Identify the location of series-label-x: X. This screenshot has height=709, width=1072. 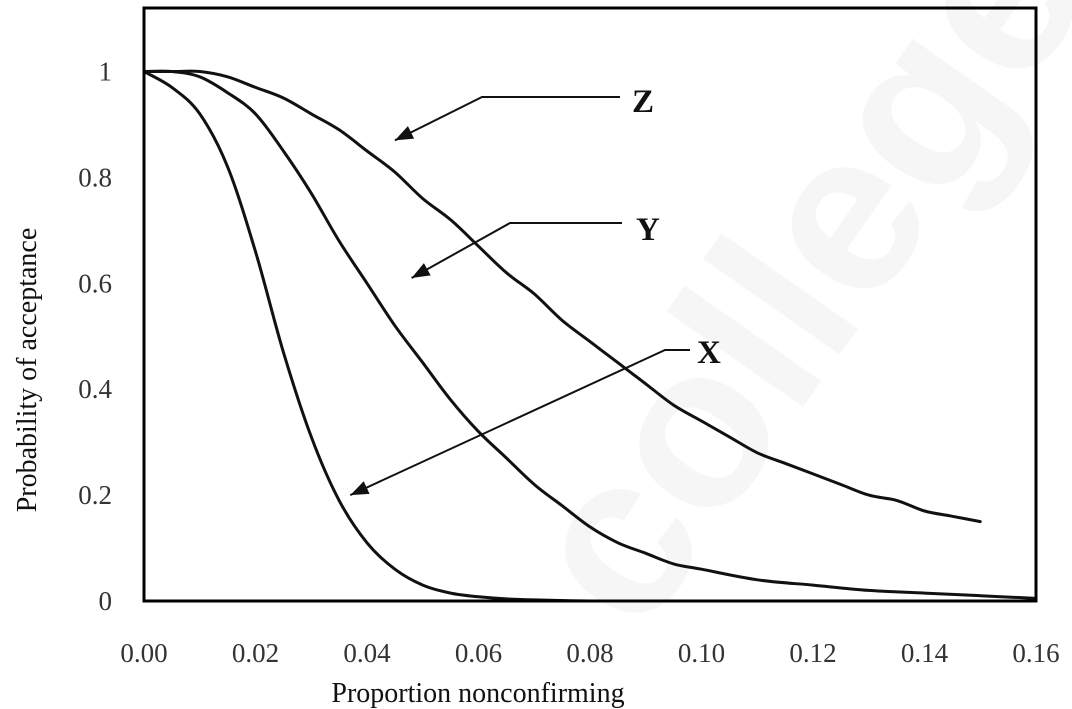
(709, 353).